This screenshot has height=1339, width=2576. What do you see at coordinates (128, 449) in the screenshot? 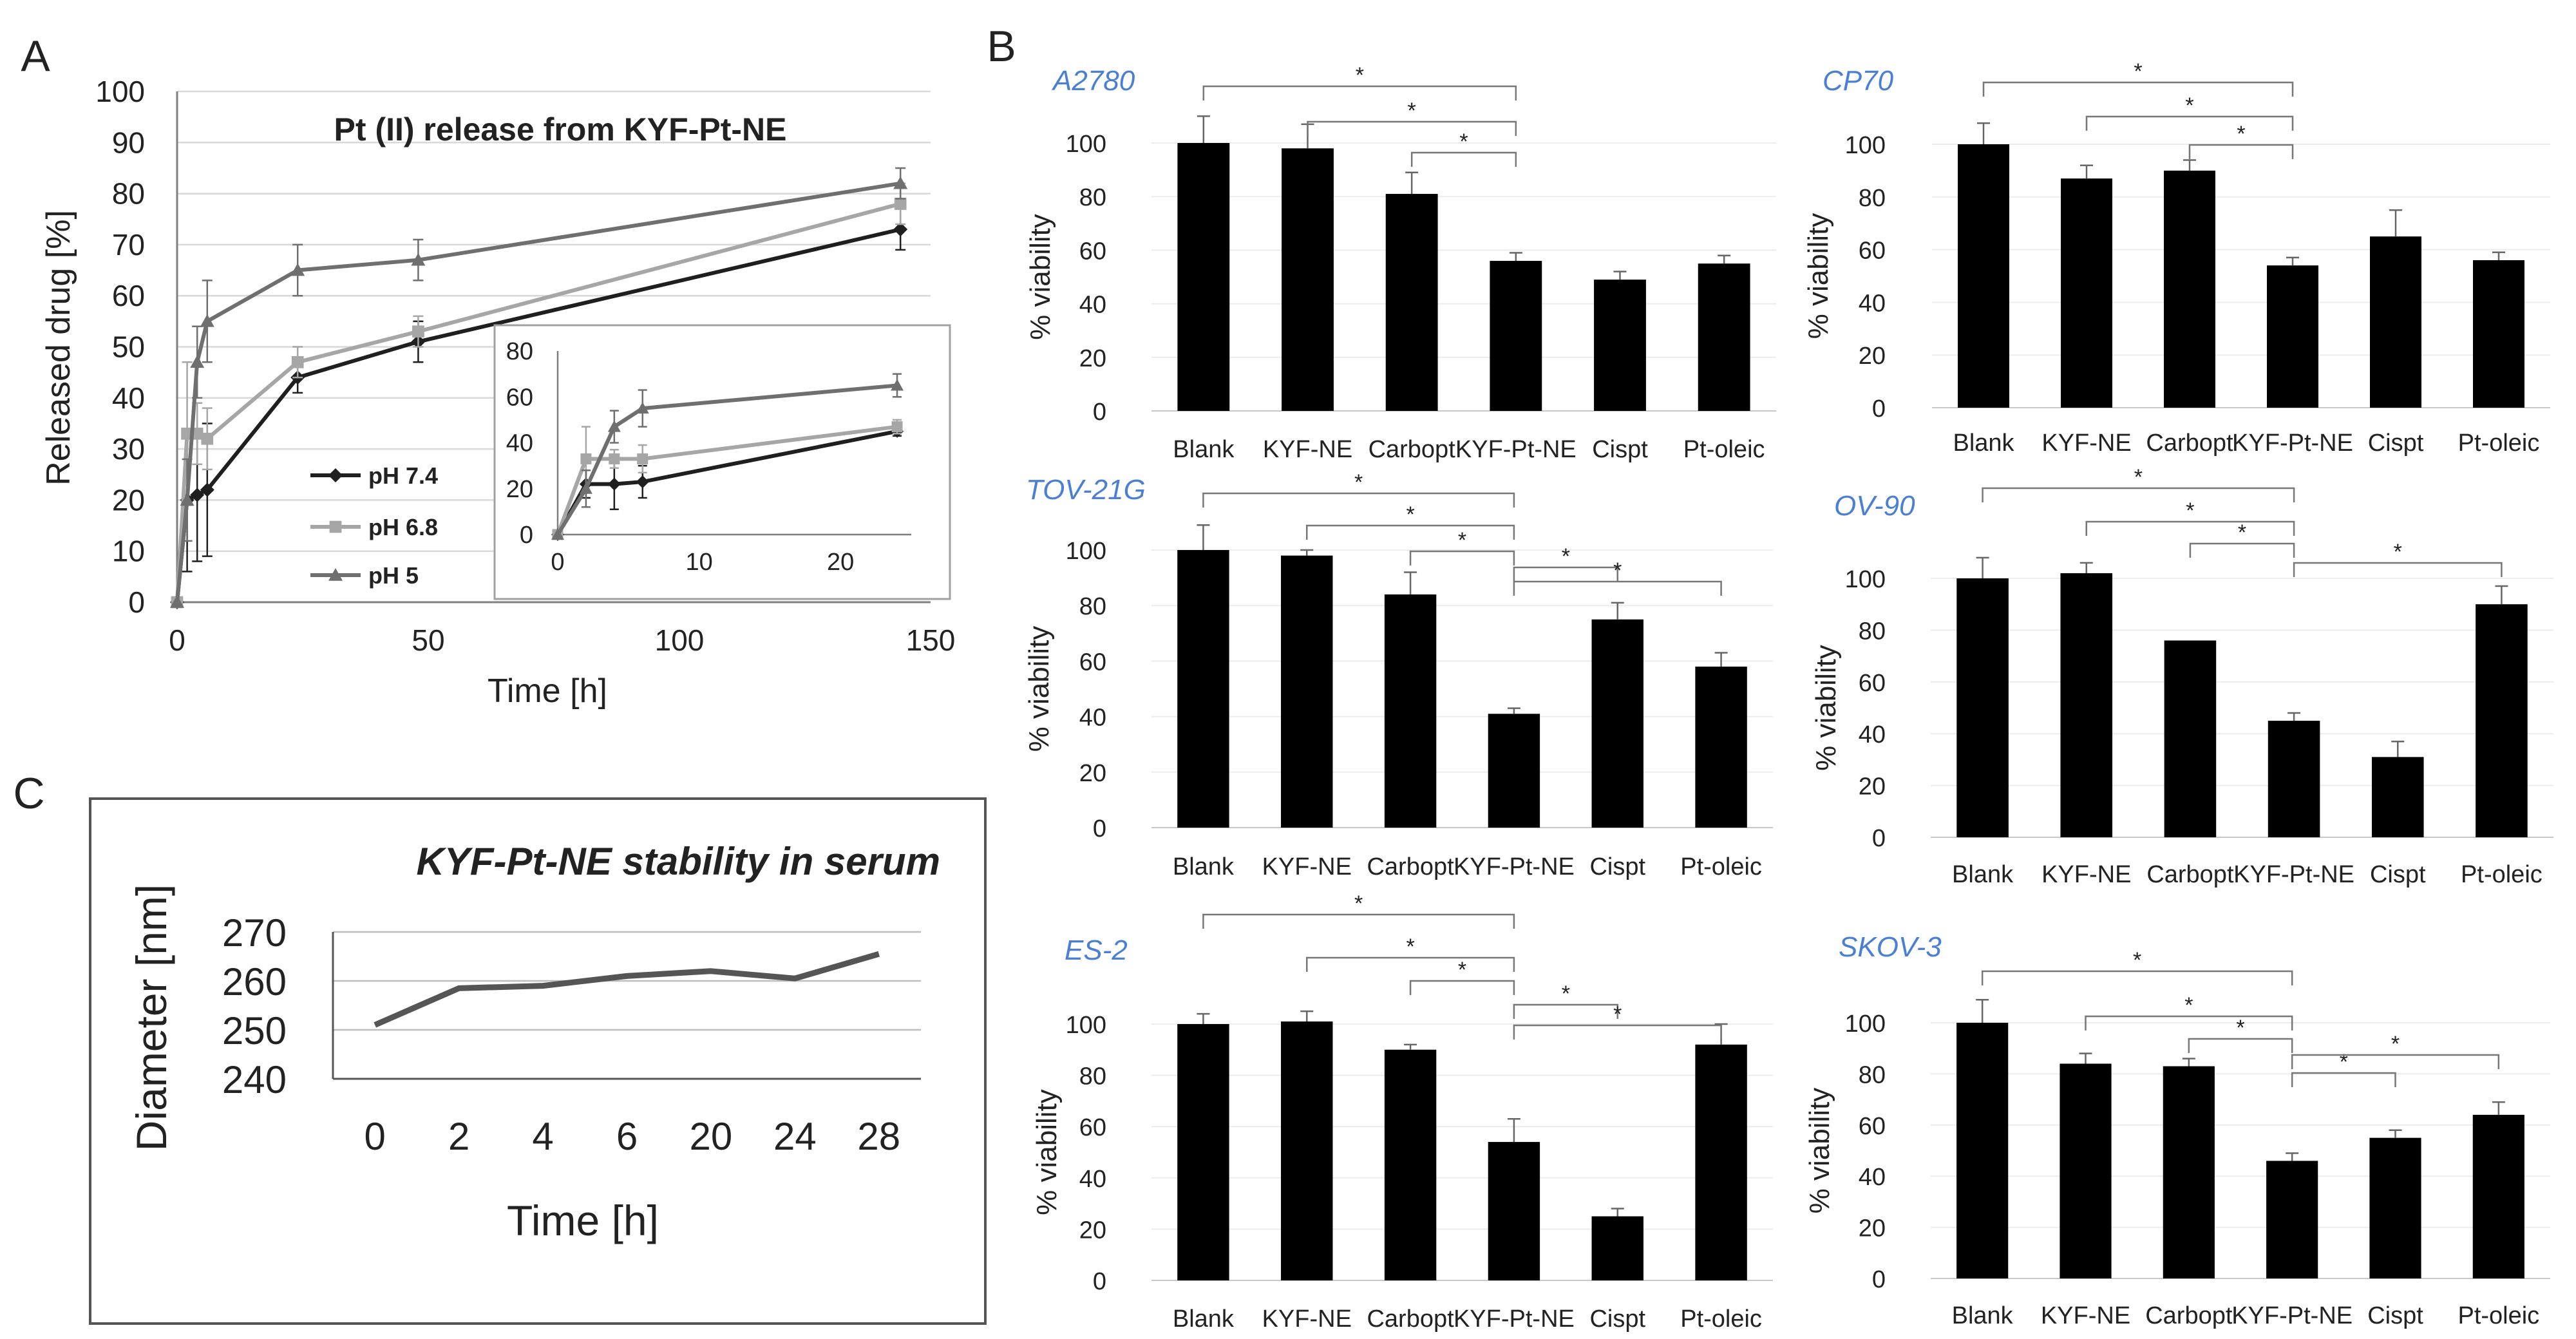
I see `y-tick-label: 30` at bounding box center [128, 449].